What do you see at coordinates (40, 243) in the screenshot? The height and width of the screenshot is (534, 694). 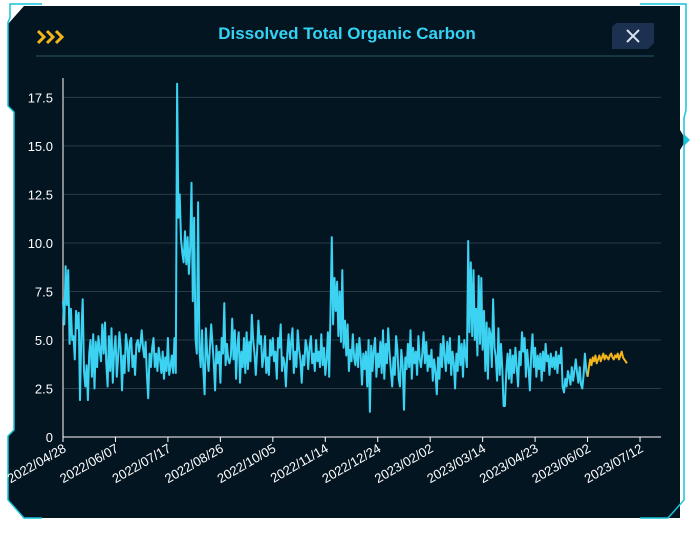 I see `y-tick-label: 10.0` at bounding box center [40, 243].